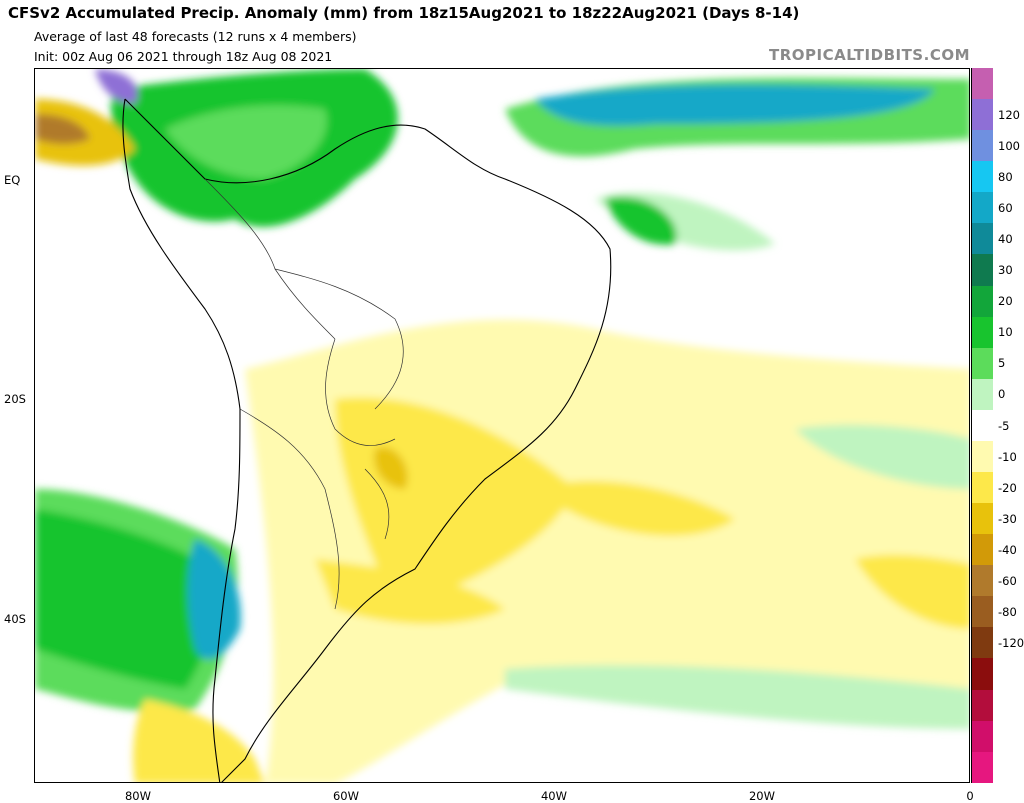  I want to click on colorbar-label: -80, so click(1007, 612).